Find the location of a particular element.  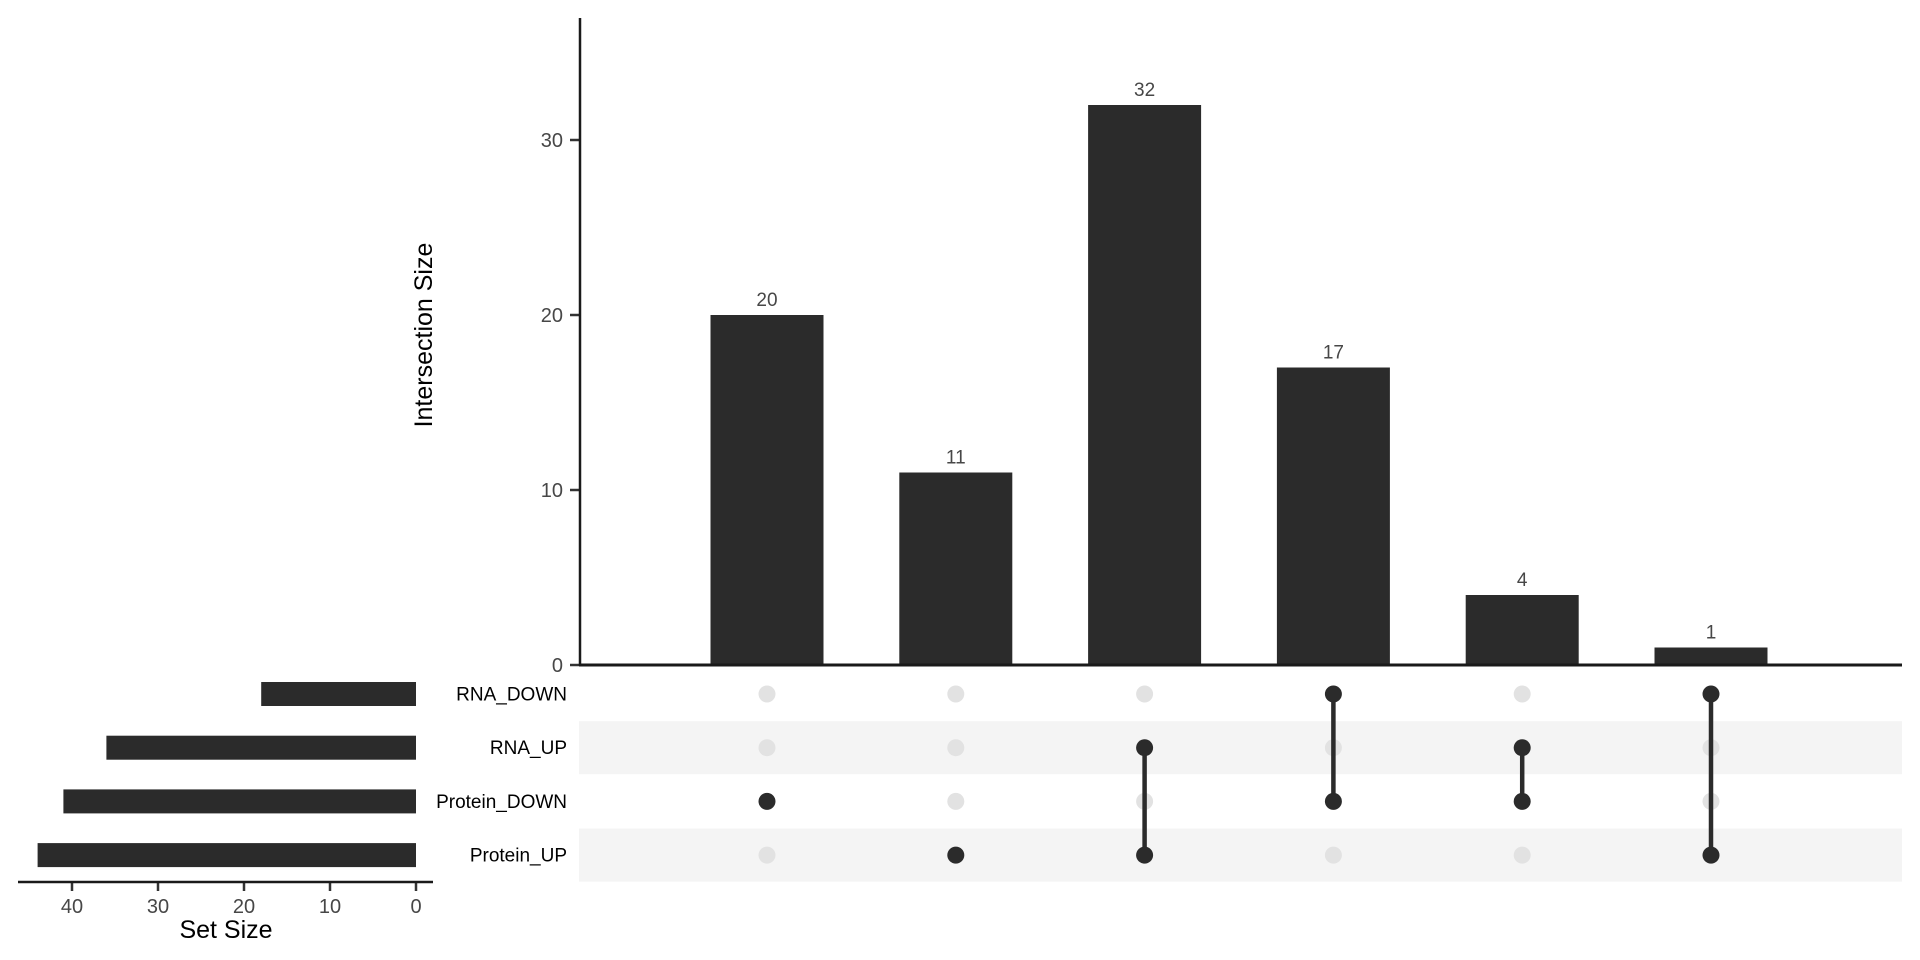

set-size-axis-label: Set Size is located at coordinates (225, 930).